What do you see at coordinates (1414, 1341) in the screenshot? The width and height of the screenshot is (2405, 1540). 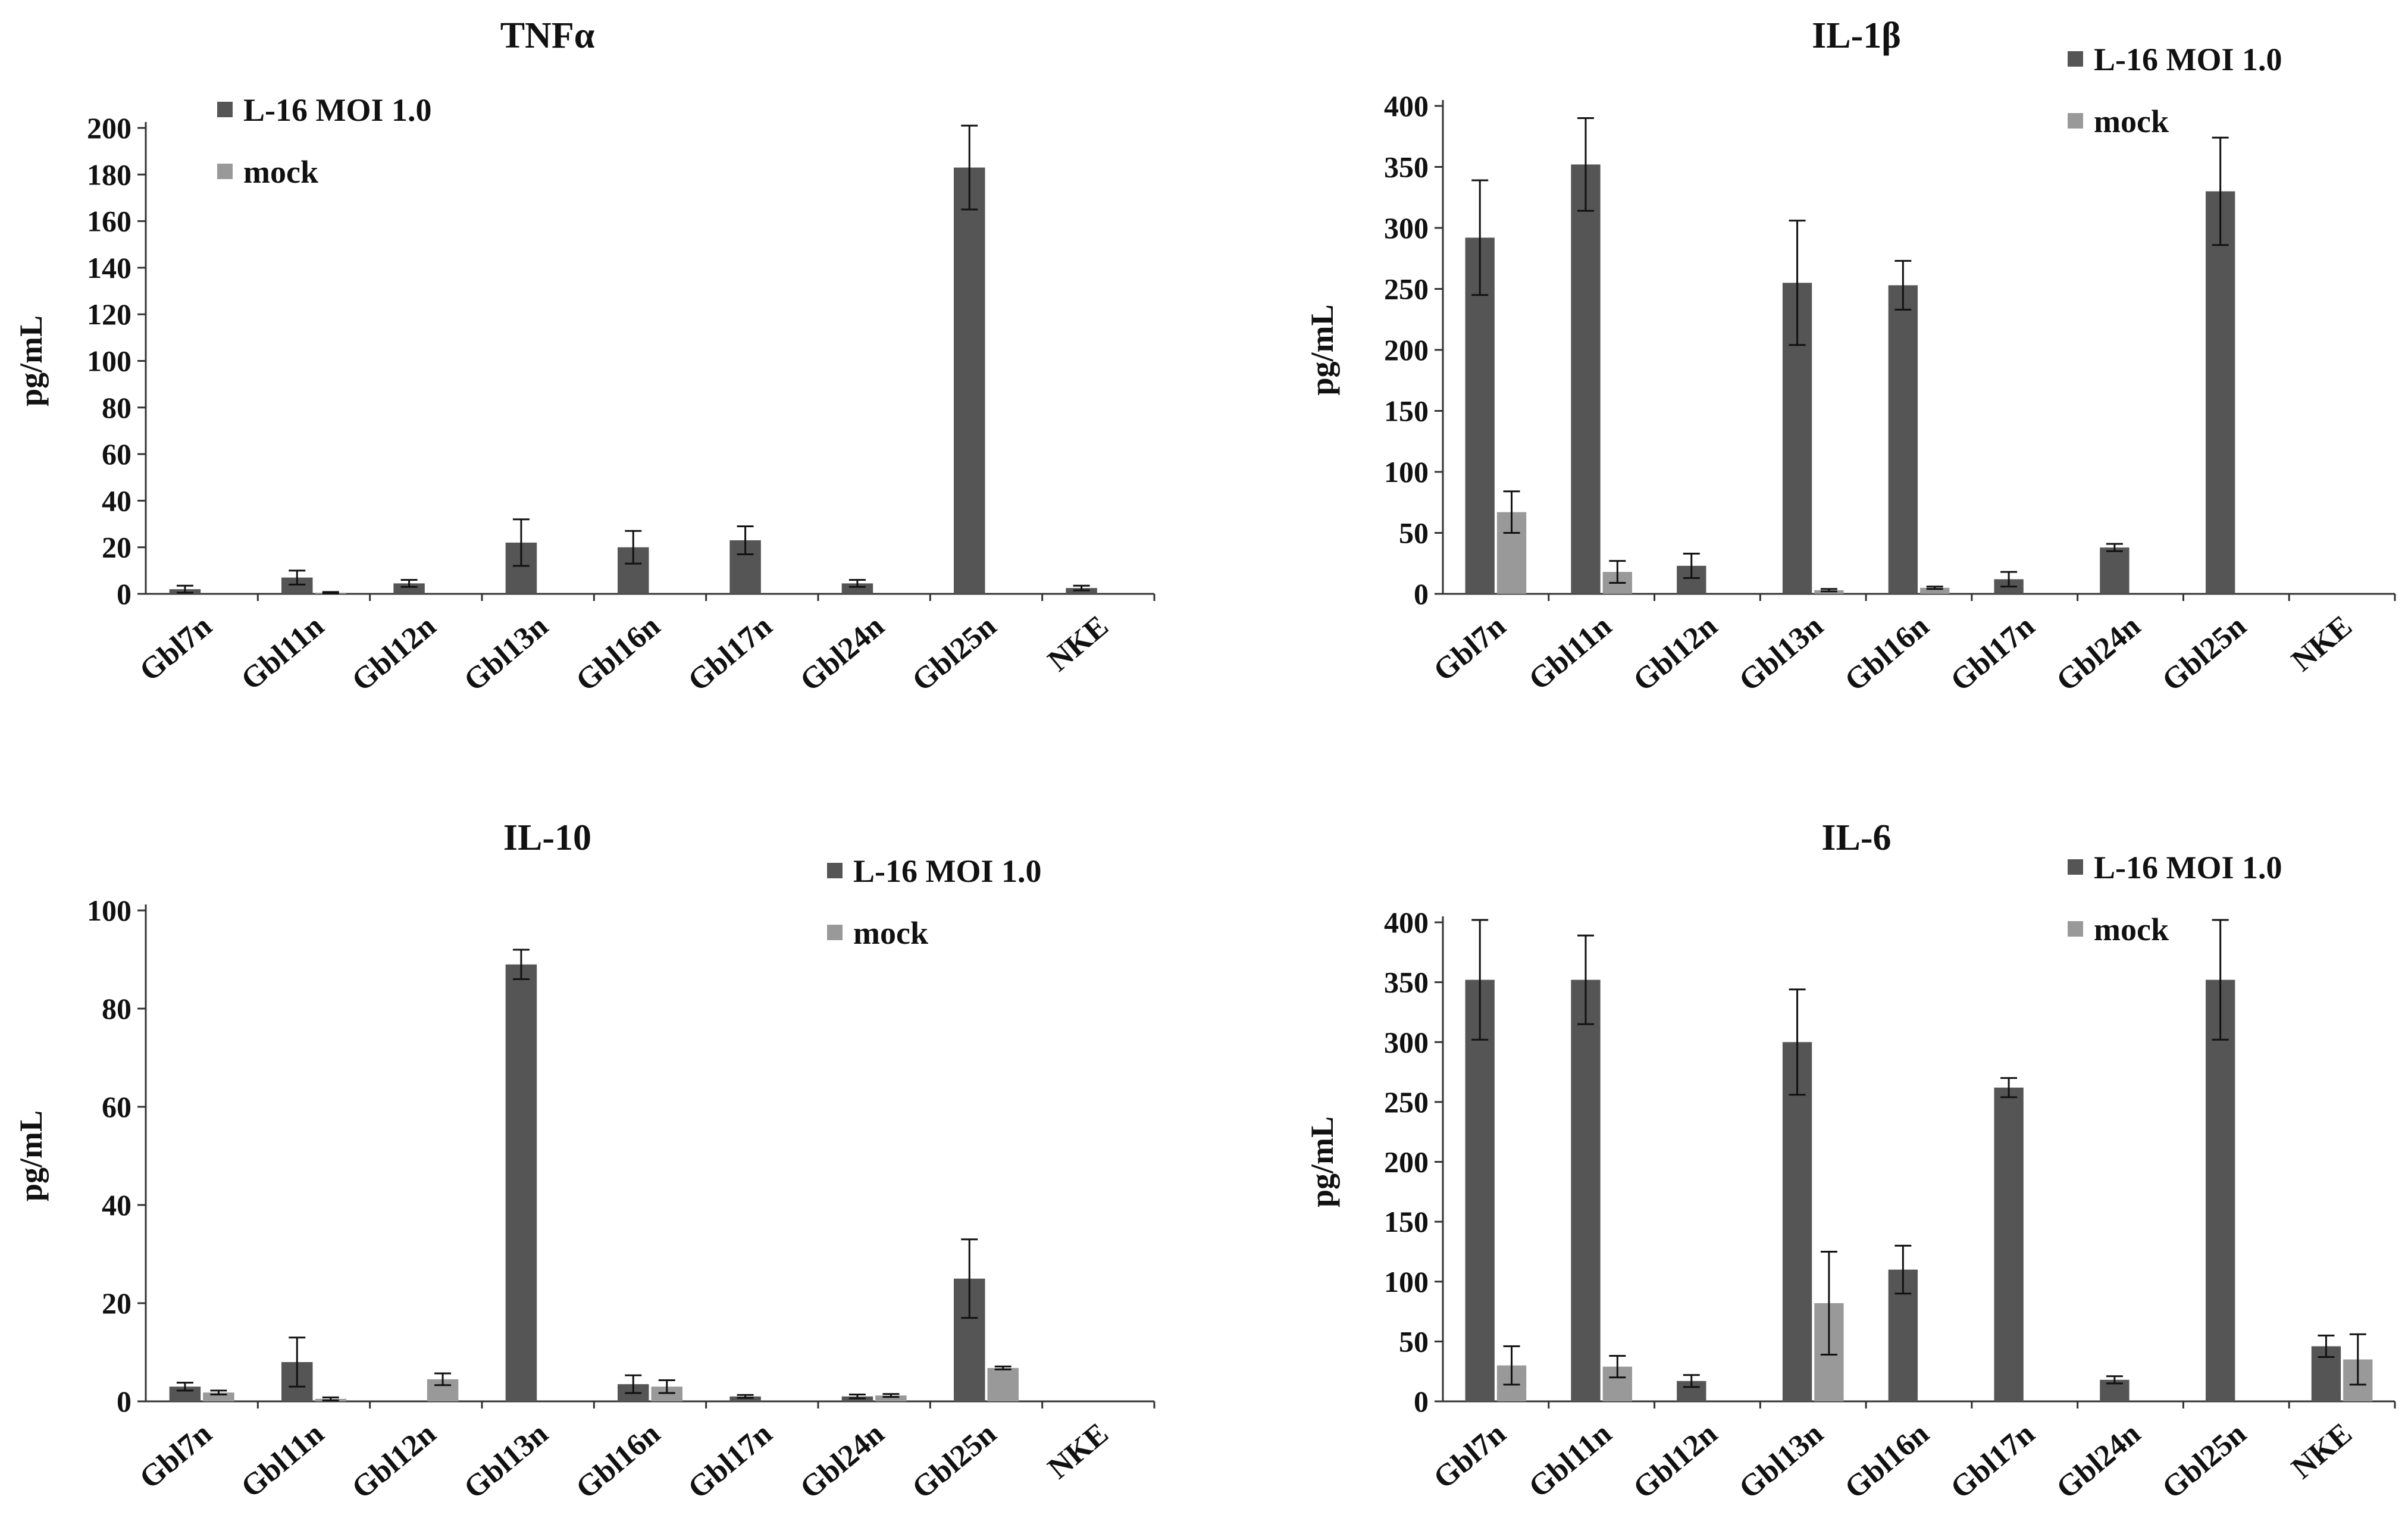 I see `y-tick-label: 50` at bounding box center [1414, 1341].